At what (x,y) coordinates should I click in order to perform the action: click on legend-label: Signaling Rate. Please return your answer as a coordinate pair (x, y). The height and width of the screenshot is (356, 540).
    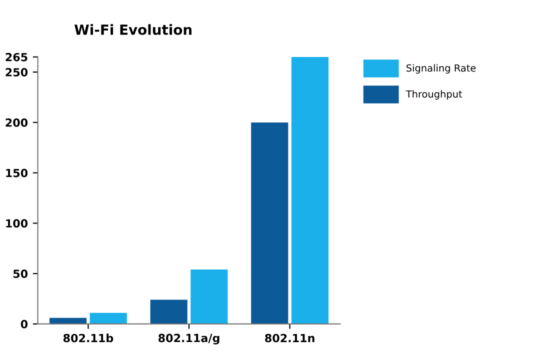
    Looking at the image, I should click on (441, 69).